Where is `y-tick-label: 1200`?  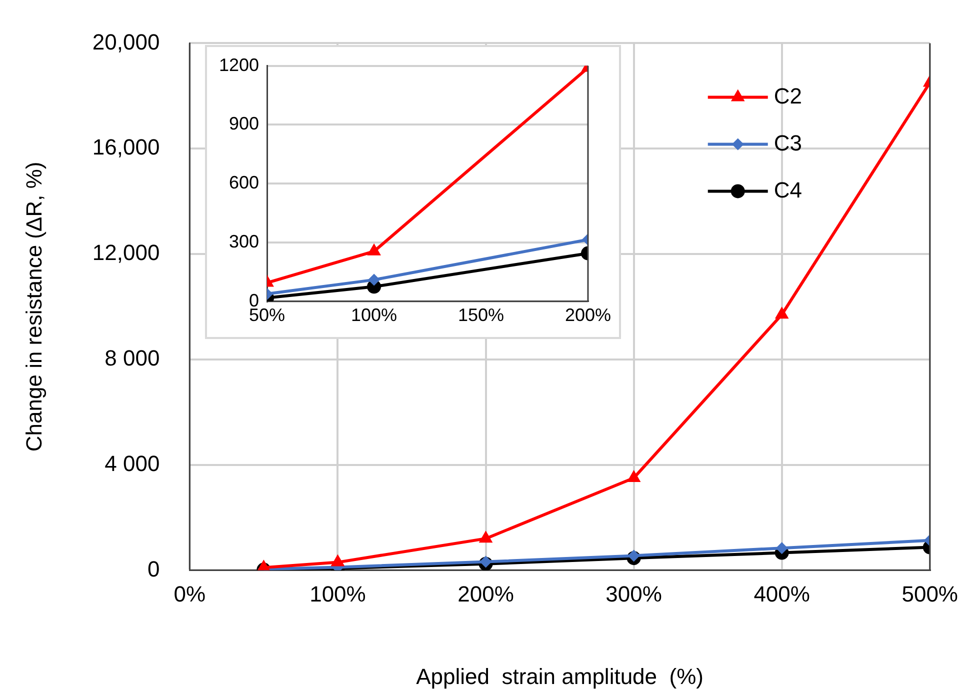
y-tick-label: 1200 is located at coordinates (239, 64).